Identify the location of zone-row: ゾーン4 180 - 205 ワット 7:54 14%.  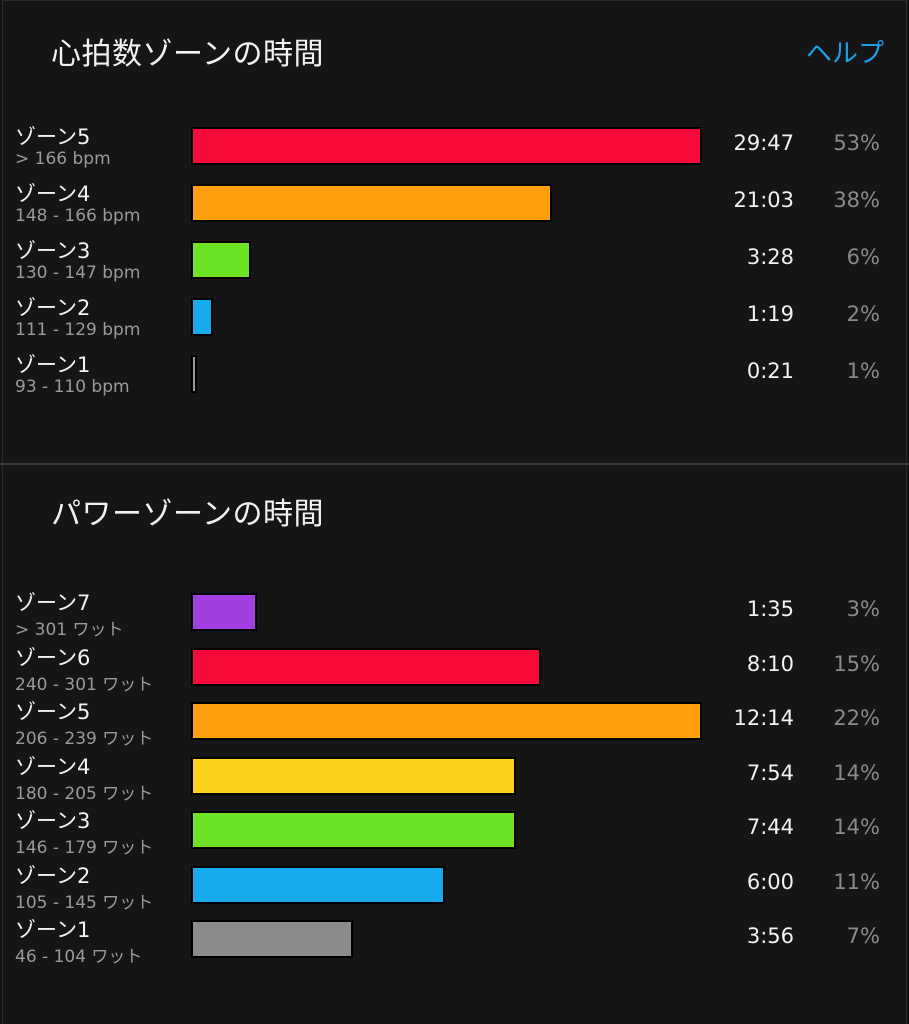
(454, 784).